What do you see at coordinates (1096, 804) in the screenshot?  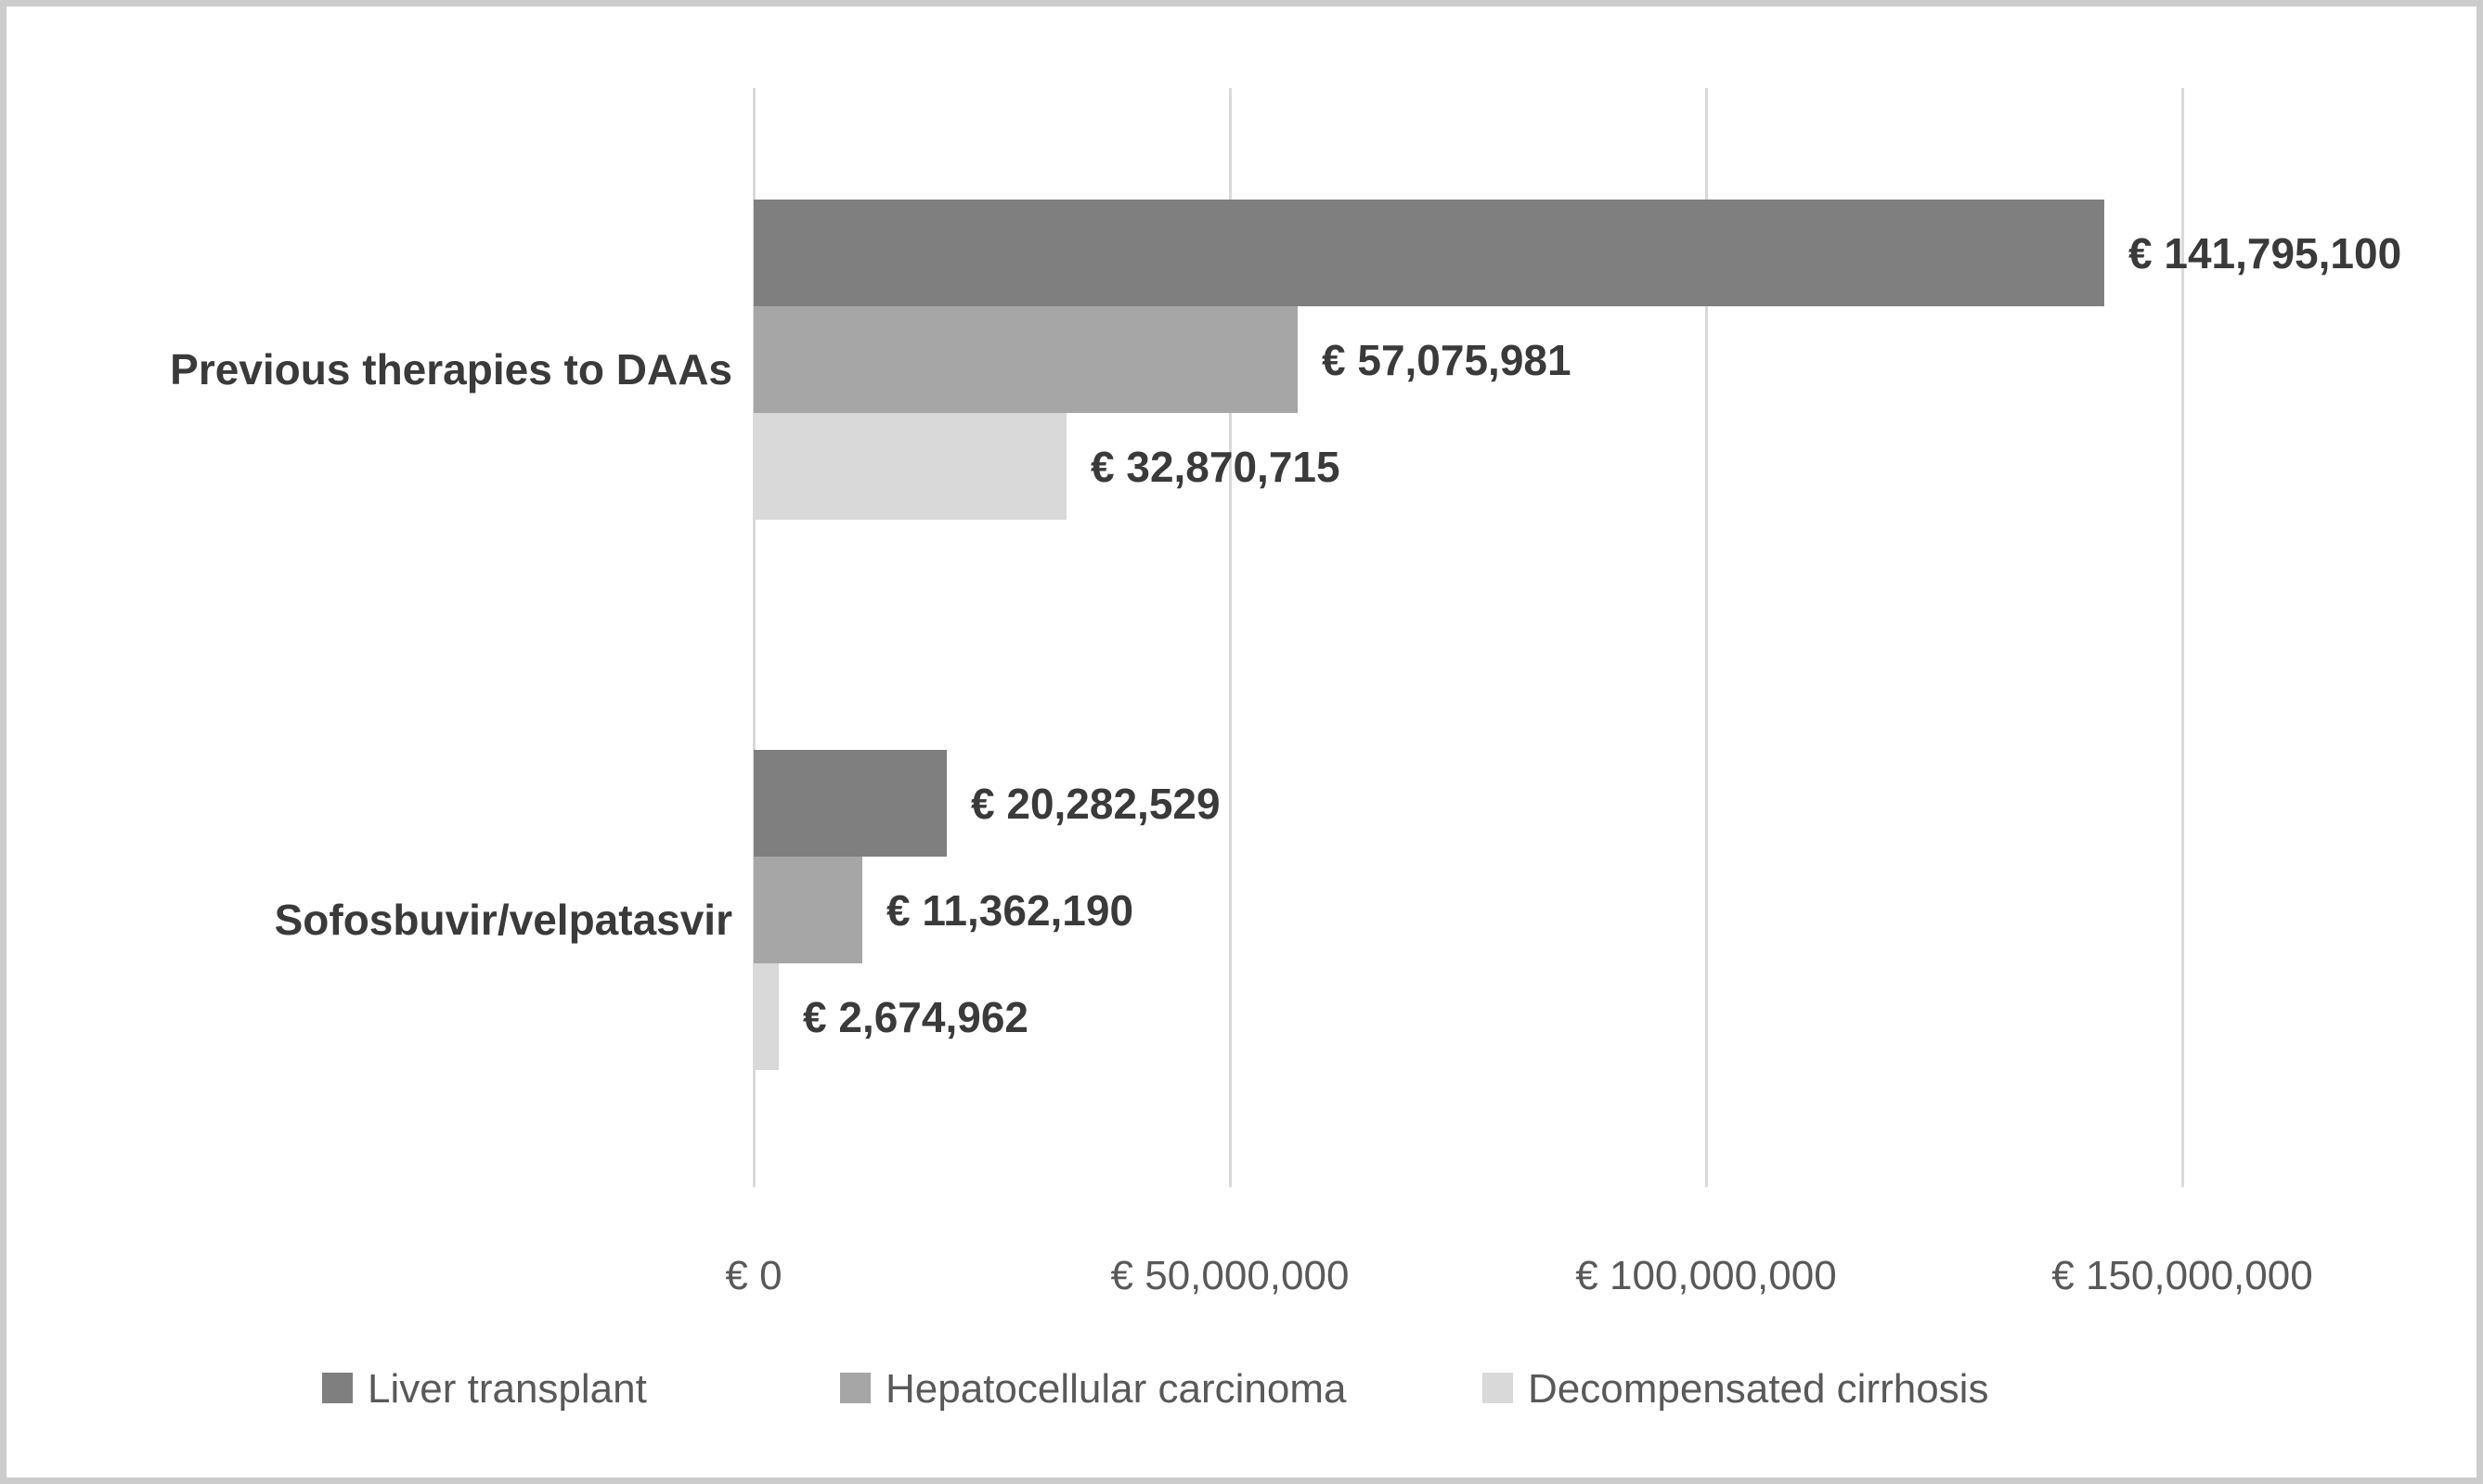 I see `data-label: € 20,282,529` at bounding box center [1096, 804].